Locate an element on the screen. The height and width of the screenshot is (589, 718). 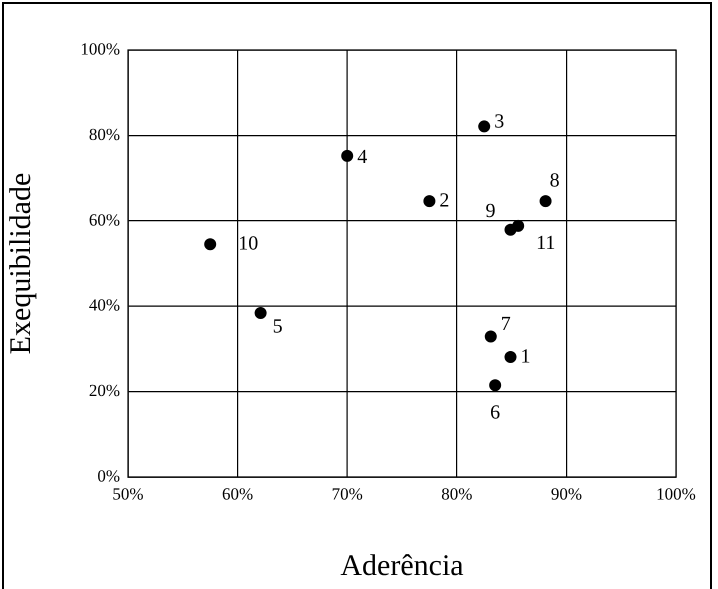
annotation: 10 is located at coordinates (248, 243).